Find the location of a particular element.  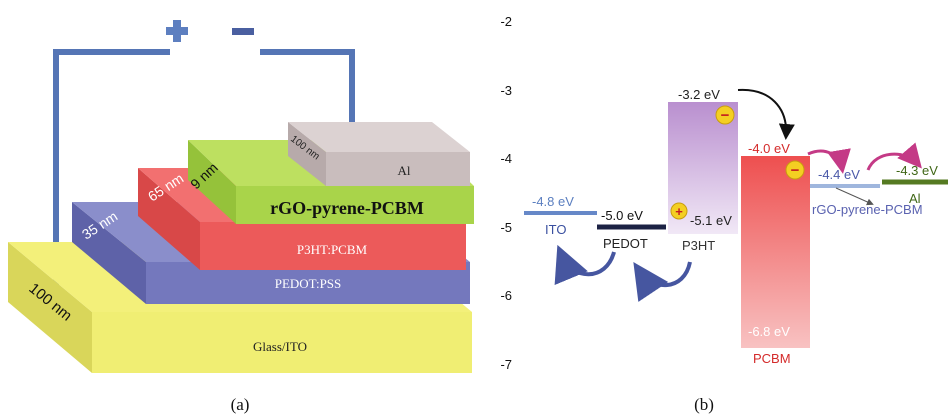

electron-arrow-rgo-al is located at coordinates (894, 156).